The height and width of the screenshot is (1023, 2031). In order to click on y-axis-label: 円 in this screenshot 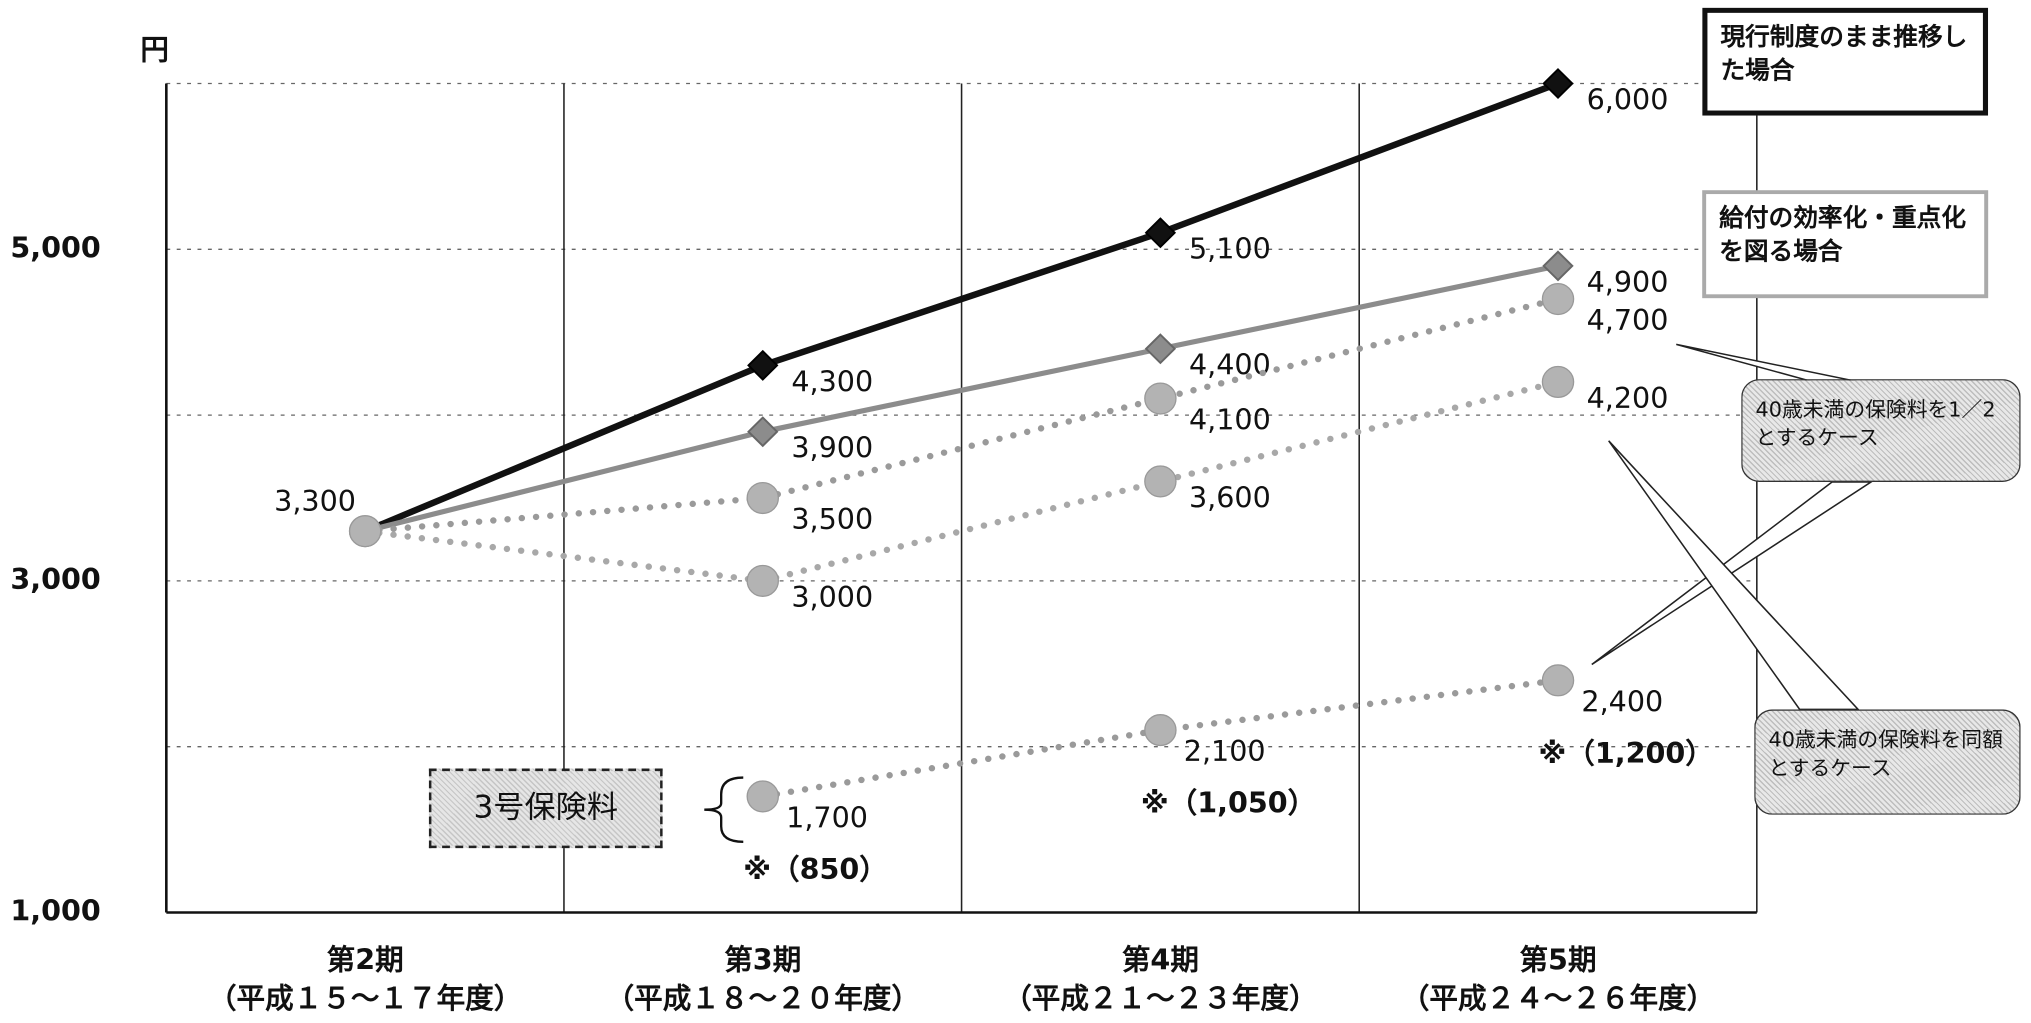, I will do `click(154, 50)`.